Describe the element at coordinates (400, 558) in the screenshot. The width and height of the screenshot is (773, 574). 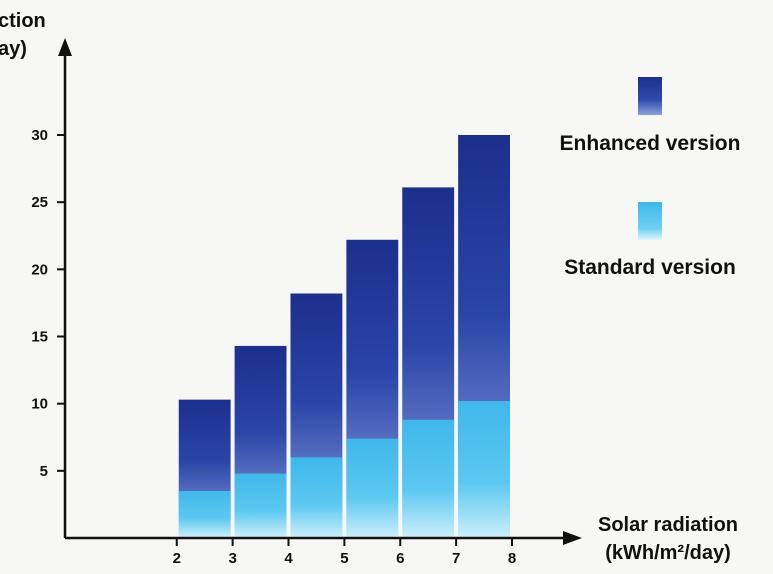
I see `x-tick-label: 6` at that location.